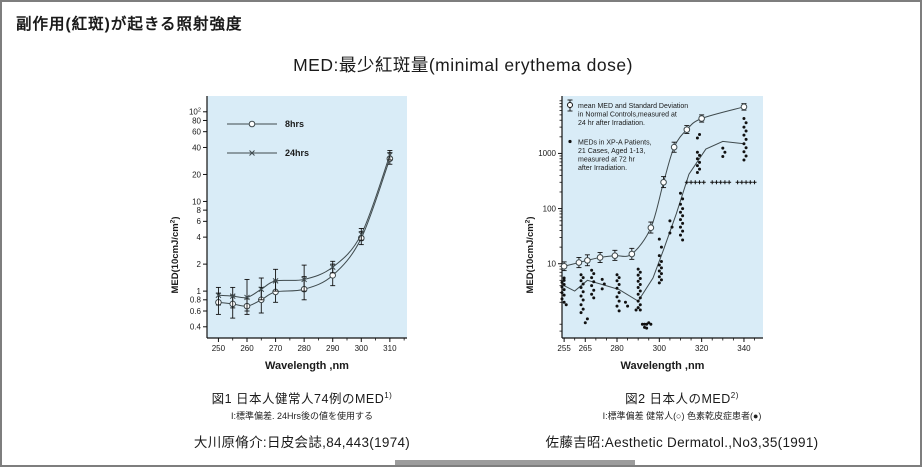 This screenshot has height=467, width=922. I want to click on svg-text: 1000, so click(547, 153).